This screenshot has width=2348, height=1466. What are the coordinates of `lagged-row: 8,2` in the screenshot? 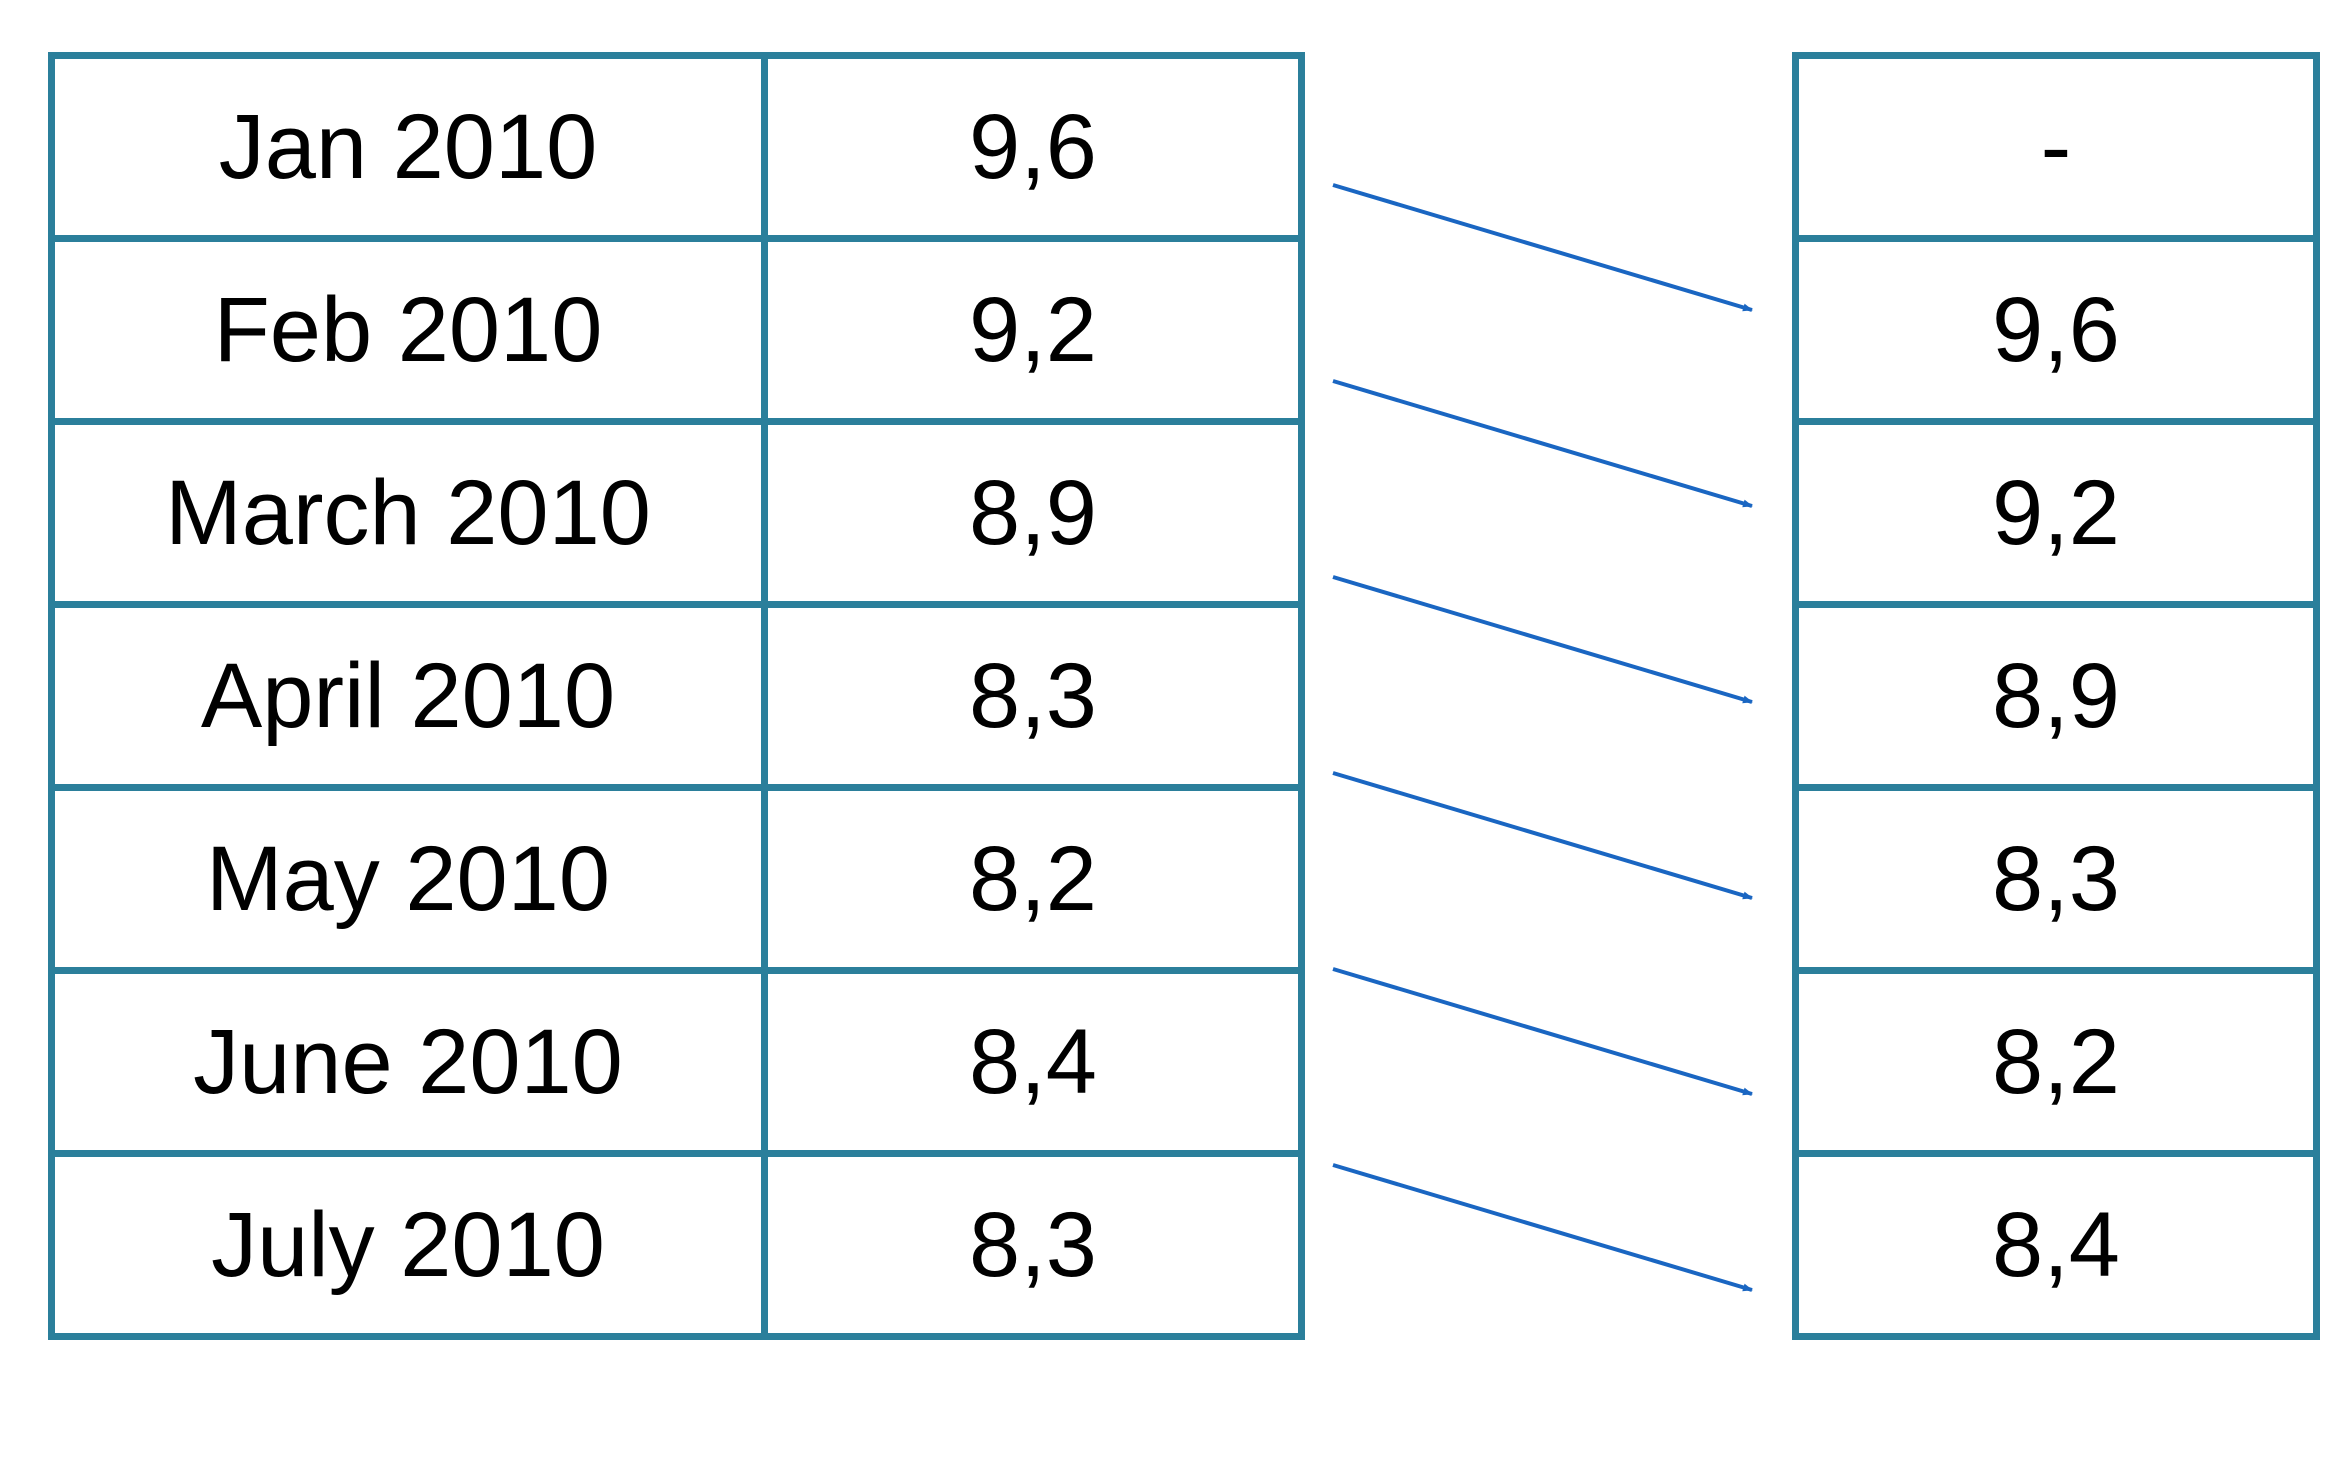 It's located at (2056, 1062).